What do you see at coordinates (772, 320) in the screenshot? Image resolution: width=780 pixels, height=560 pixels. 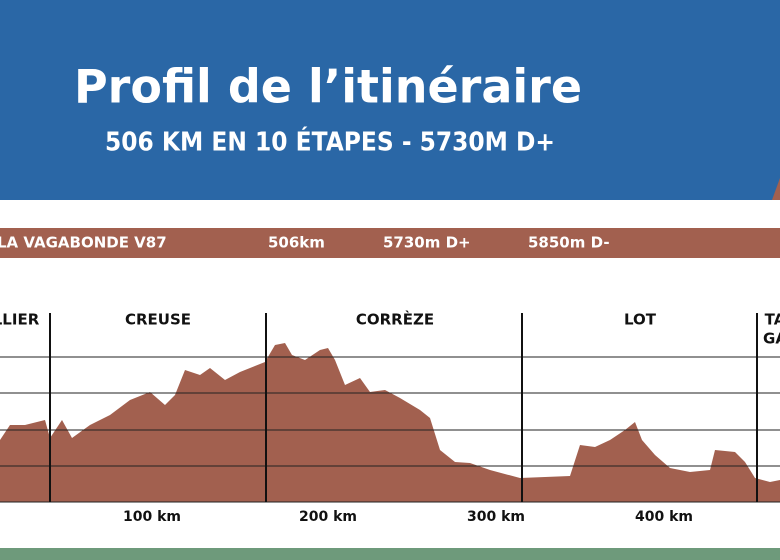 I see `department-label: TA` at bounding box center [772, 320].